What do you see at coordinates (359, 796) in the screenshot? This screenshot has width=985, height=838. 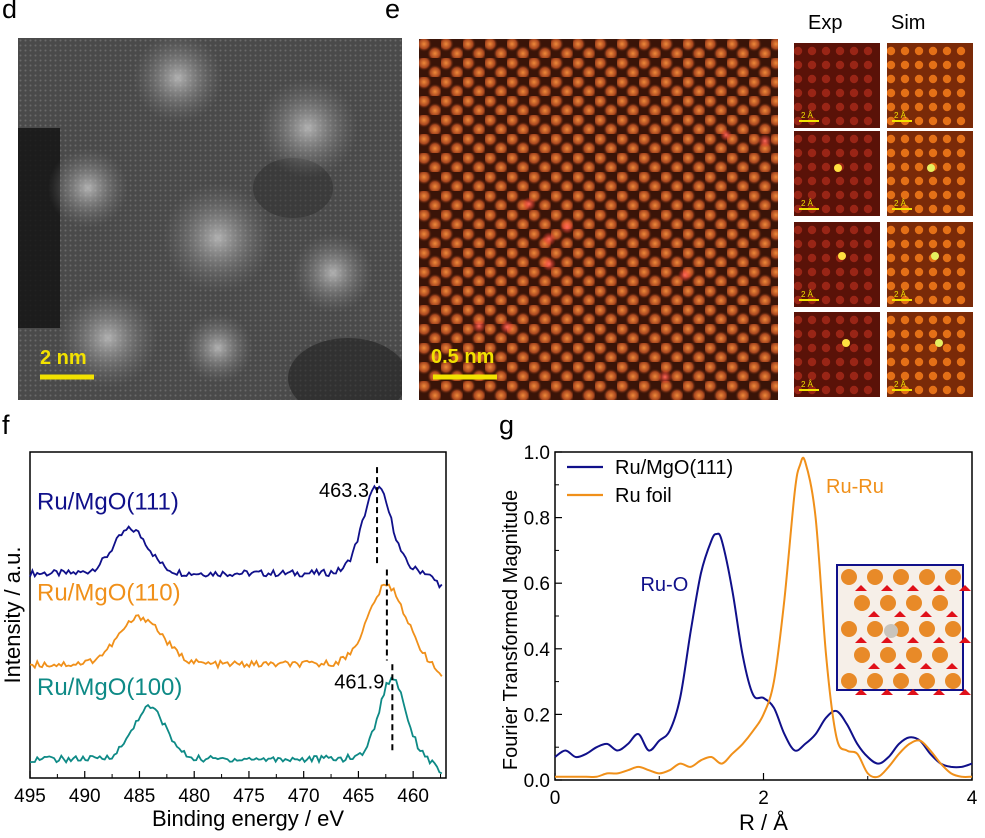 I see `x-tick-label: 465` at bounding box center [359, 796].